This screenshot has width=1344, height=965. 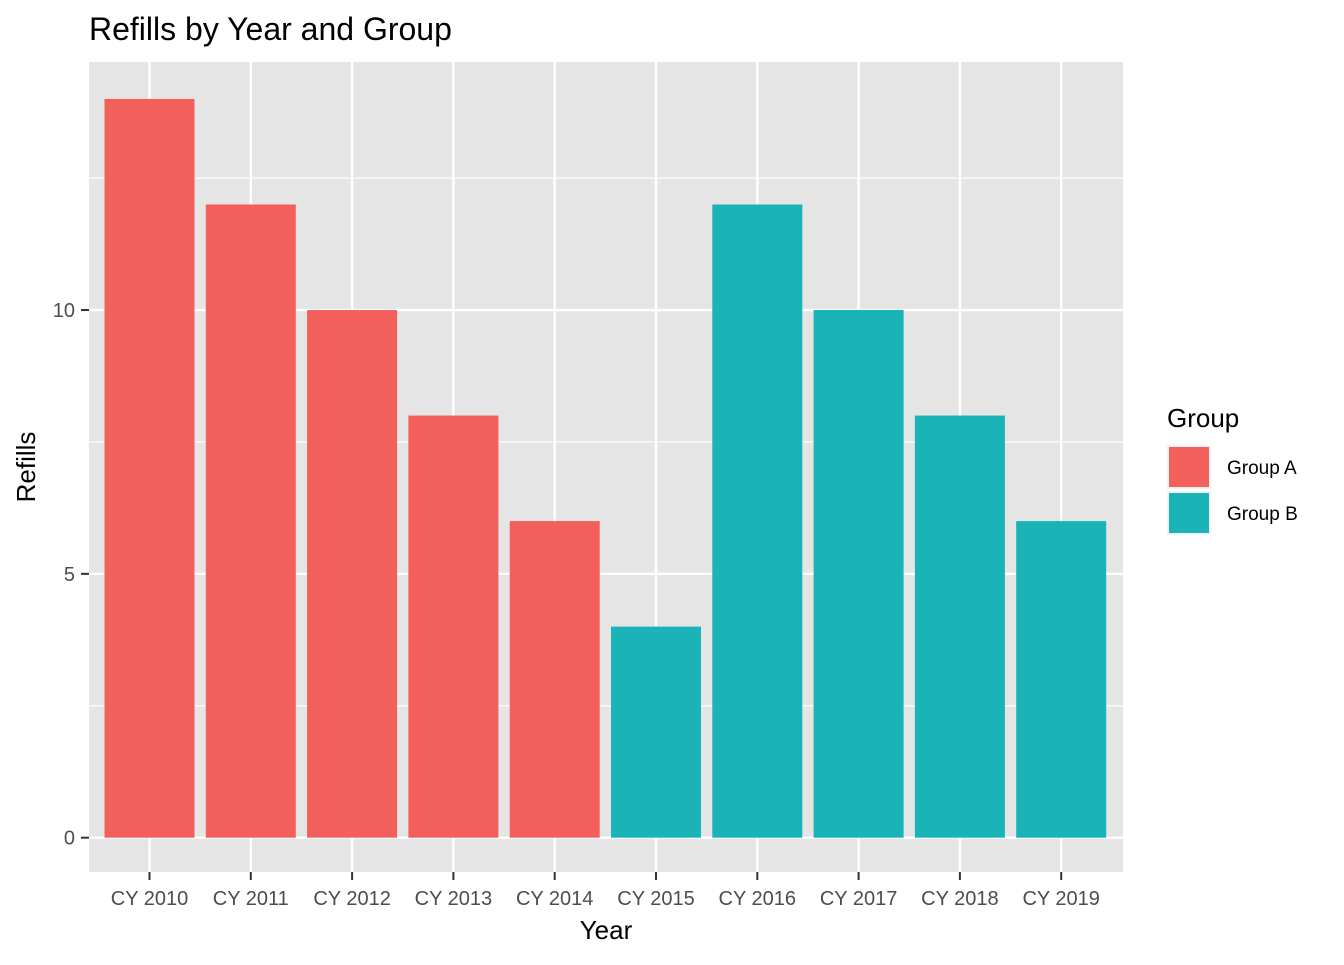 What do you see at coordinates (453, 899) in the screenshot?
I see `x-tick-label: CY 2013` at bounding box center [453, 899].